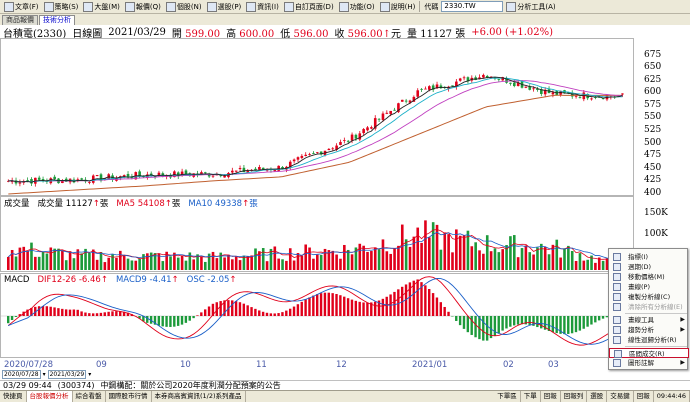  I want to click on menu-item: 複製分析線(C), so click(649, 297).